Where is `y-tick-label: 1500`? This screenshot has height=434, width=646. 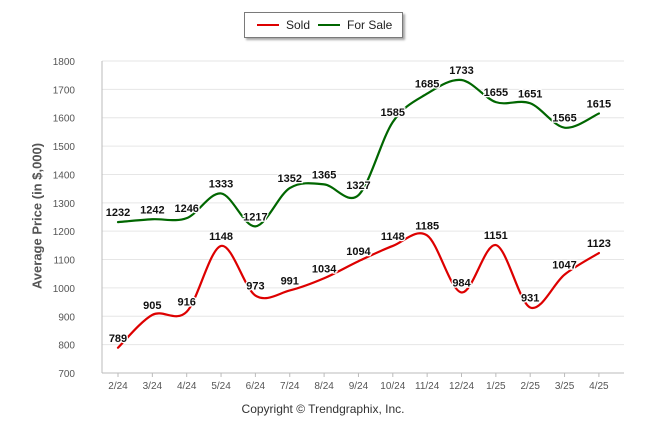
y-tick-label: 1500 is located at coordinates (64, 147).